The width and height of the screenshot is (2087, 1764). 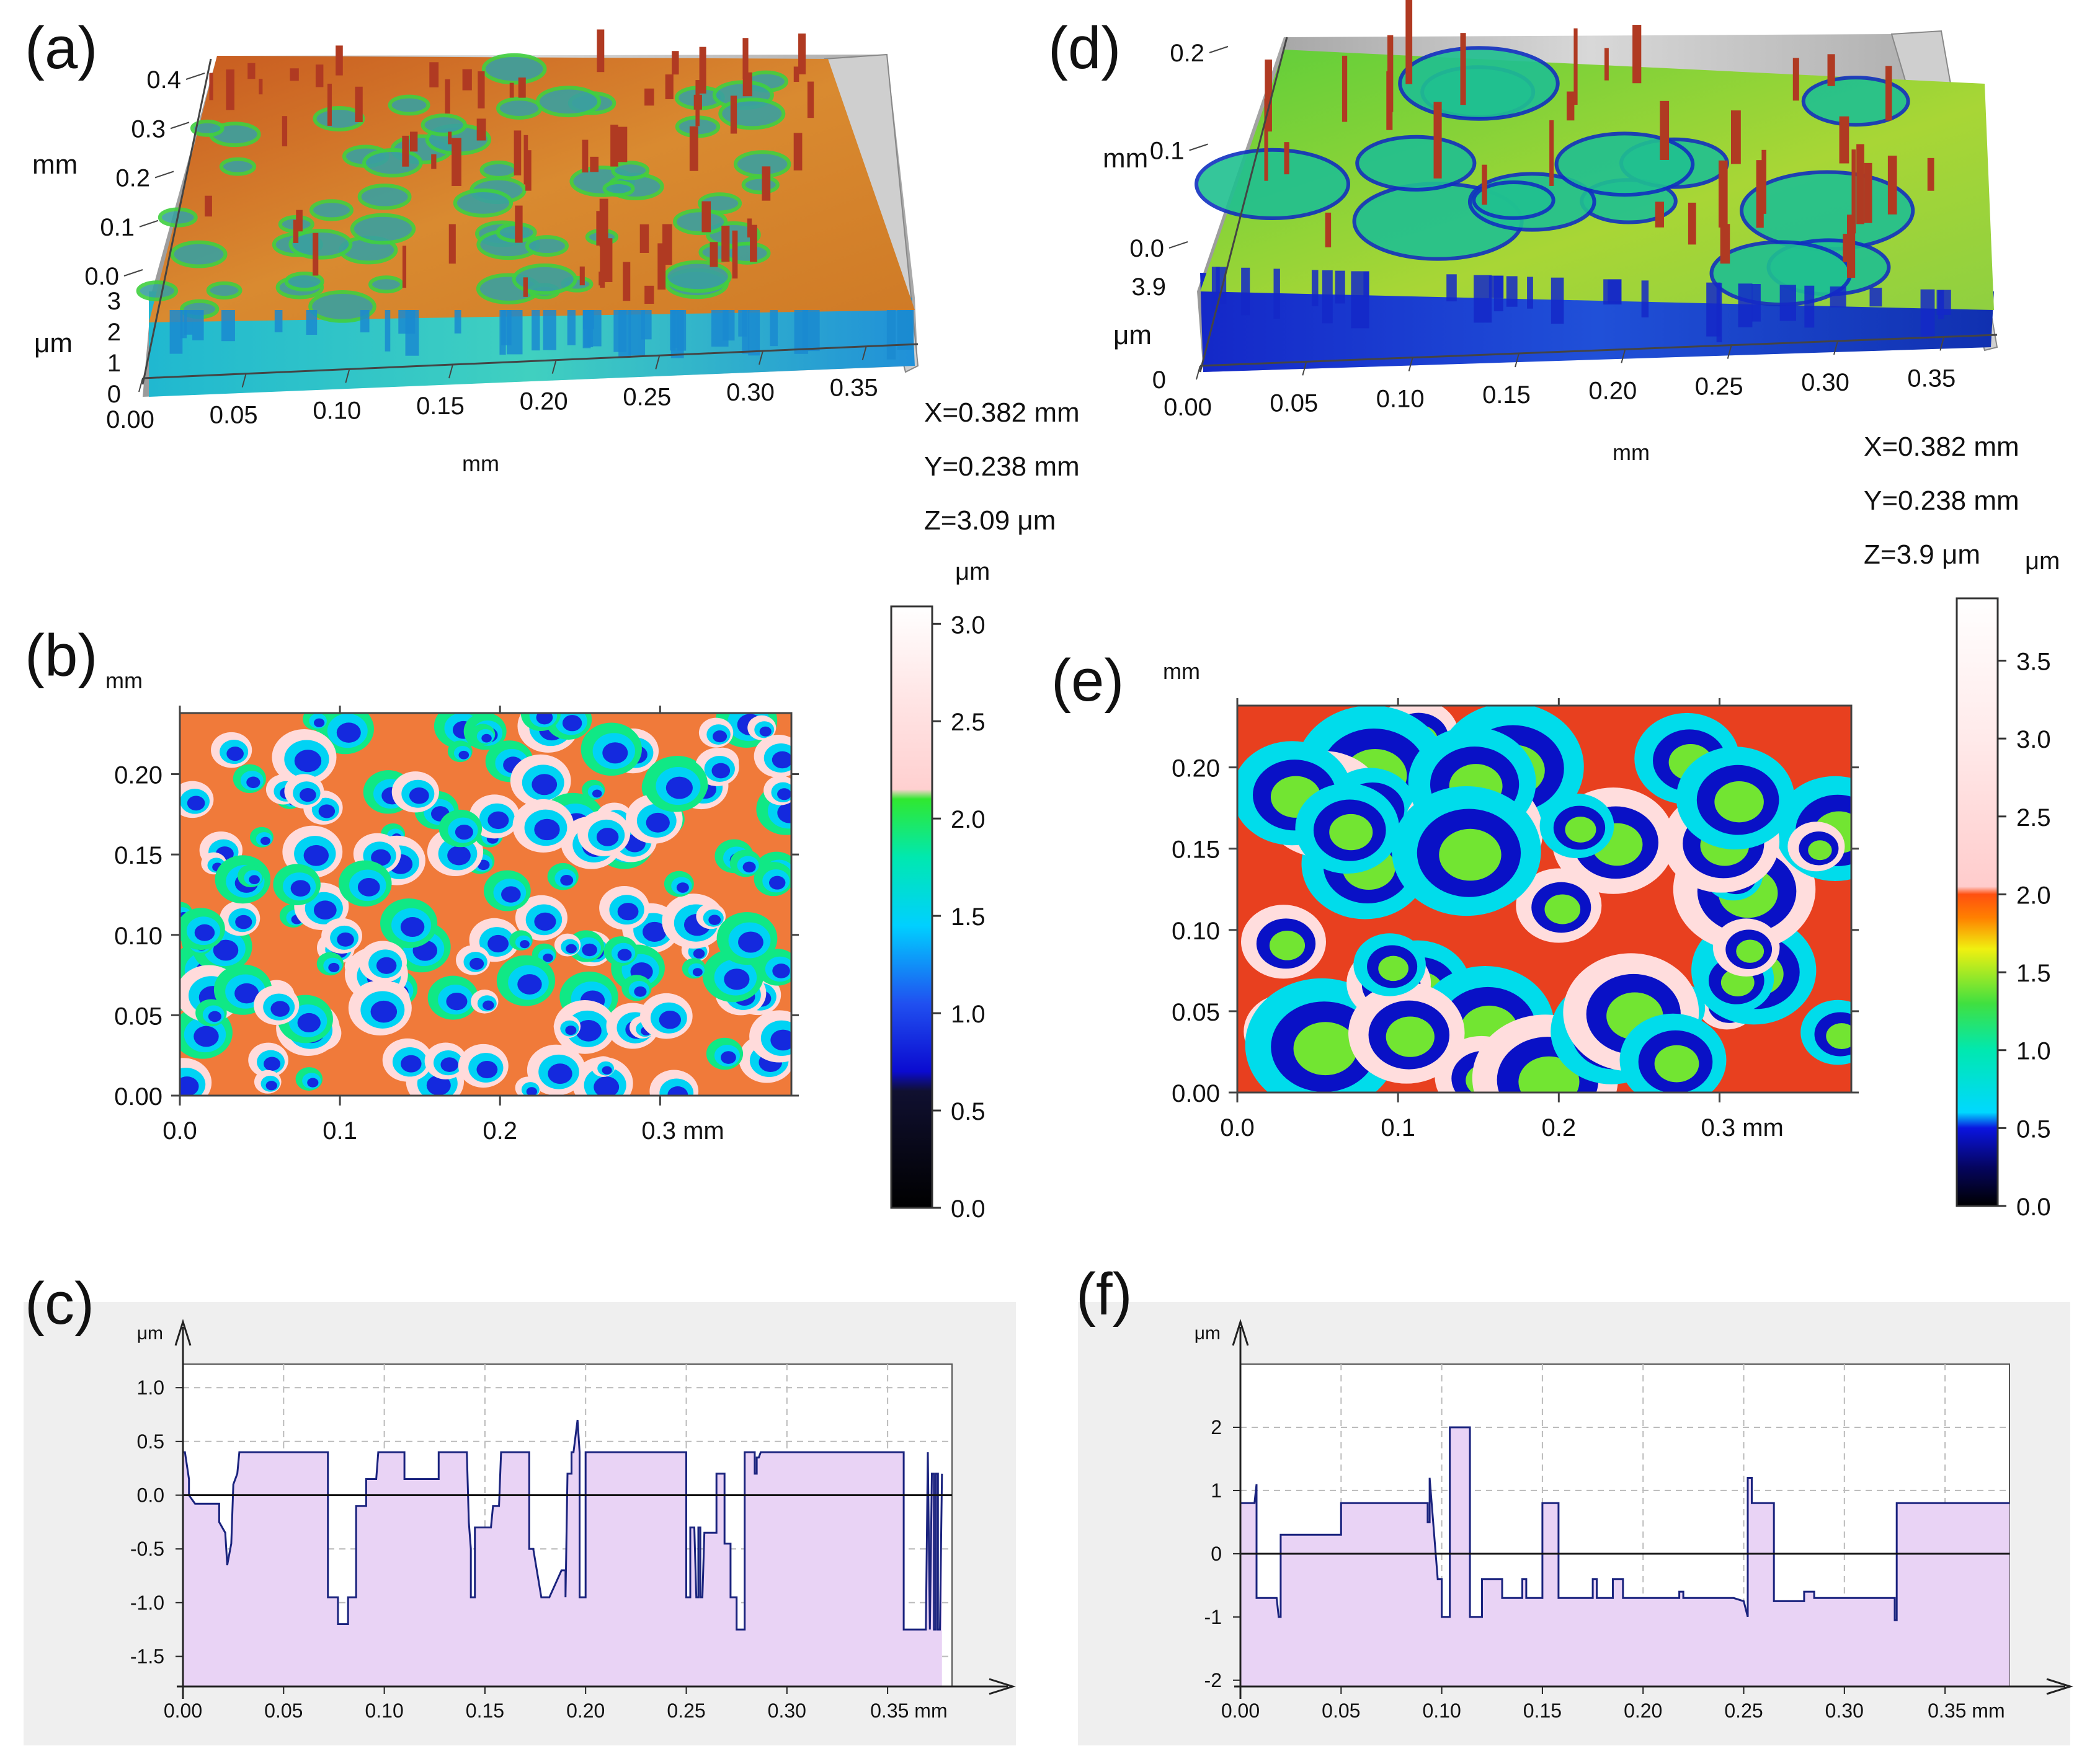 I want to click on colorbar-tick-label: 1.0, so click(x=968, y=1015).